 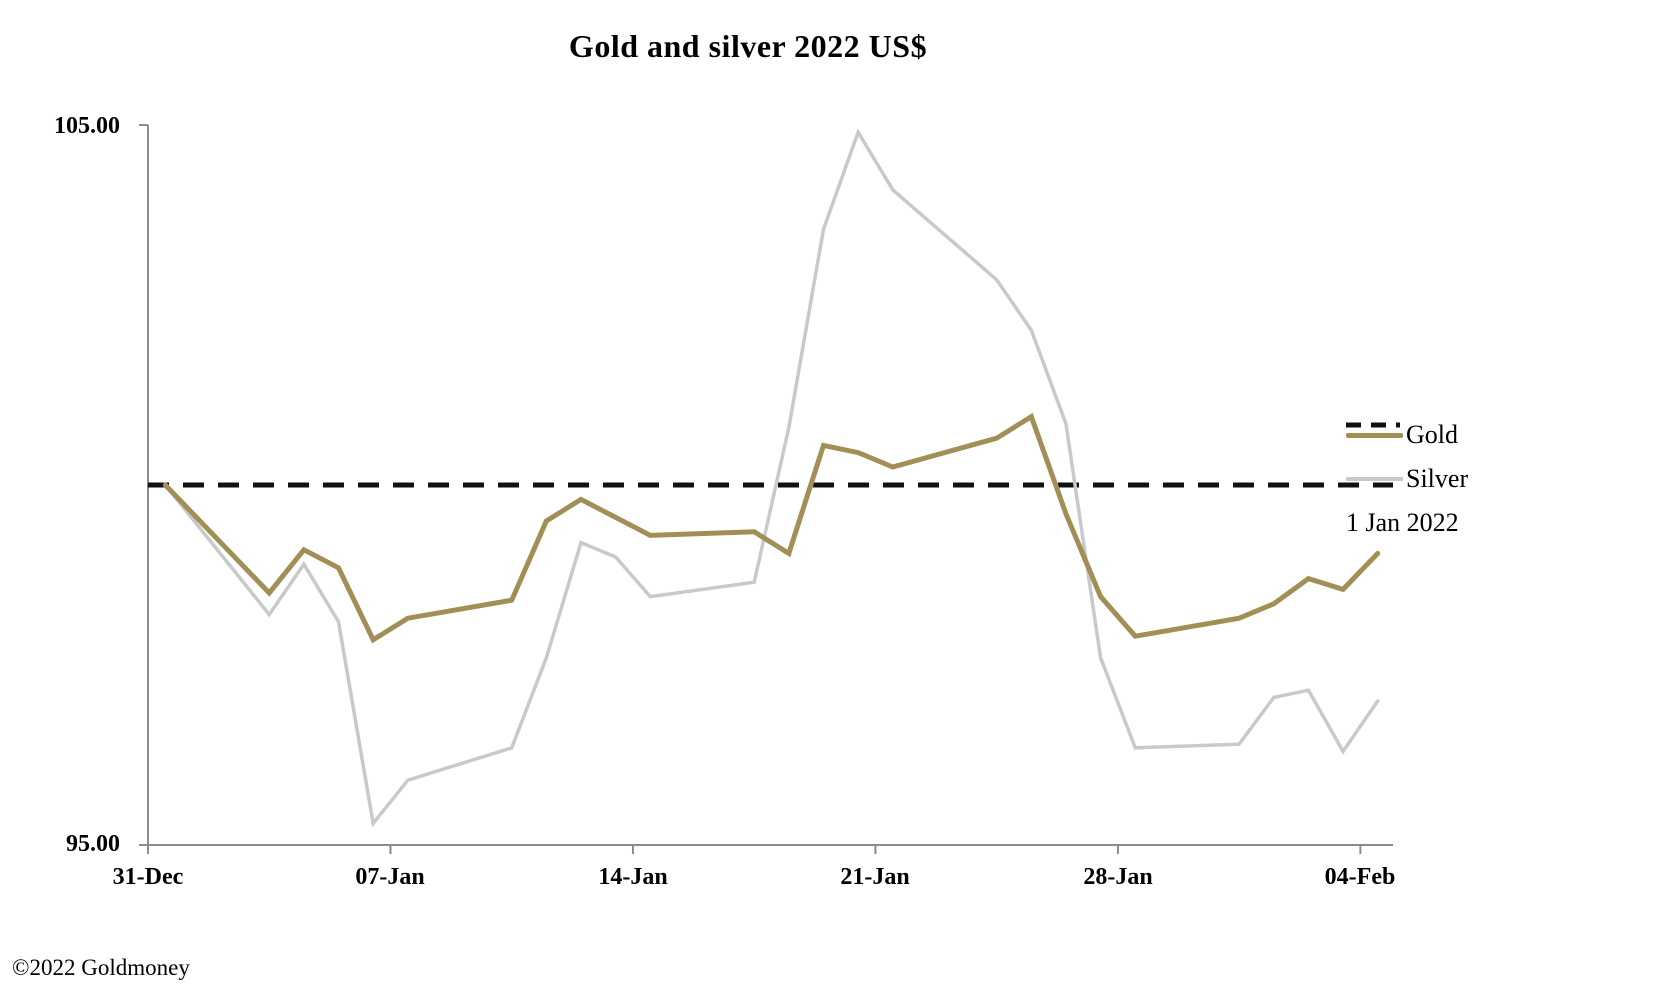 What do you see at coordinates (1374, 435) in the screenshot?
I see `gold-line-swatch-icon` at bounding box center [1374, 435].